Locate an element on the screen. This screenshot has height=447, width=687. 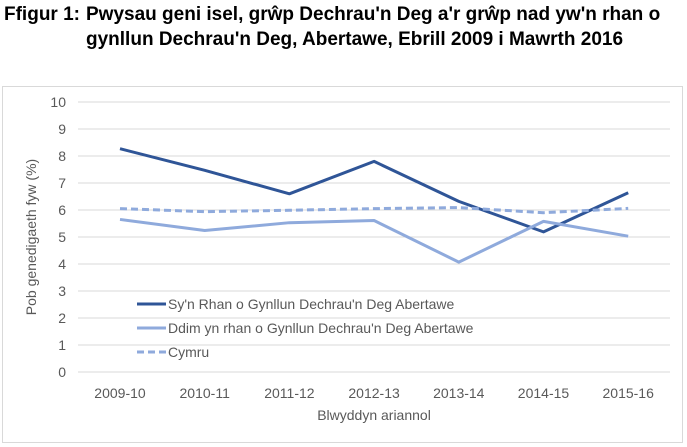
y-tick-label: 6 is located at coordinates (62, 210).